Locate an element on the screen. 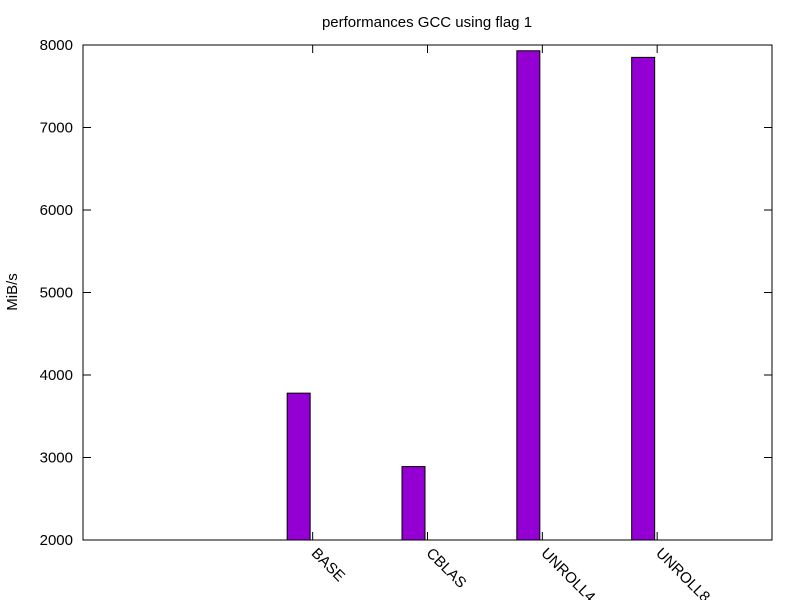 This screenshot has width=800, height=605. y-tick-label: 2000 is located at coordinates (56, 540).